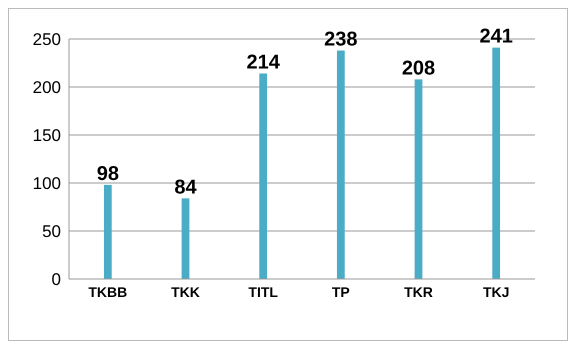  I want to click on x-tick-label: TITL, so click(263, 292).